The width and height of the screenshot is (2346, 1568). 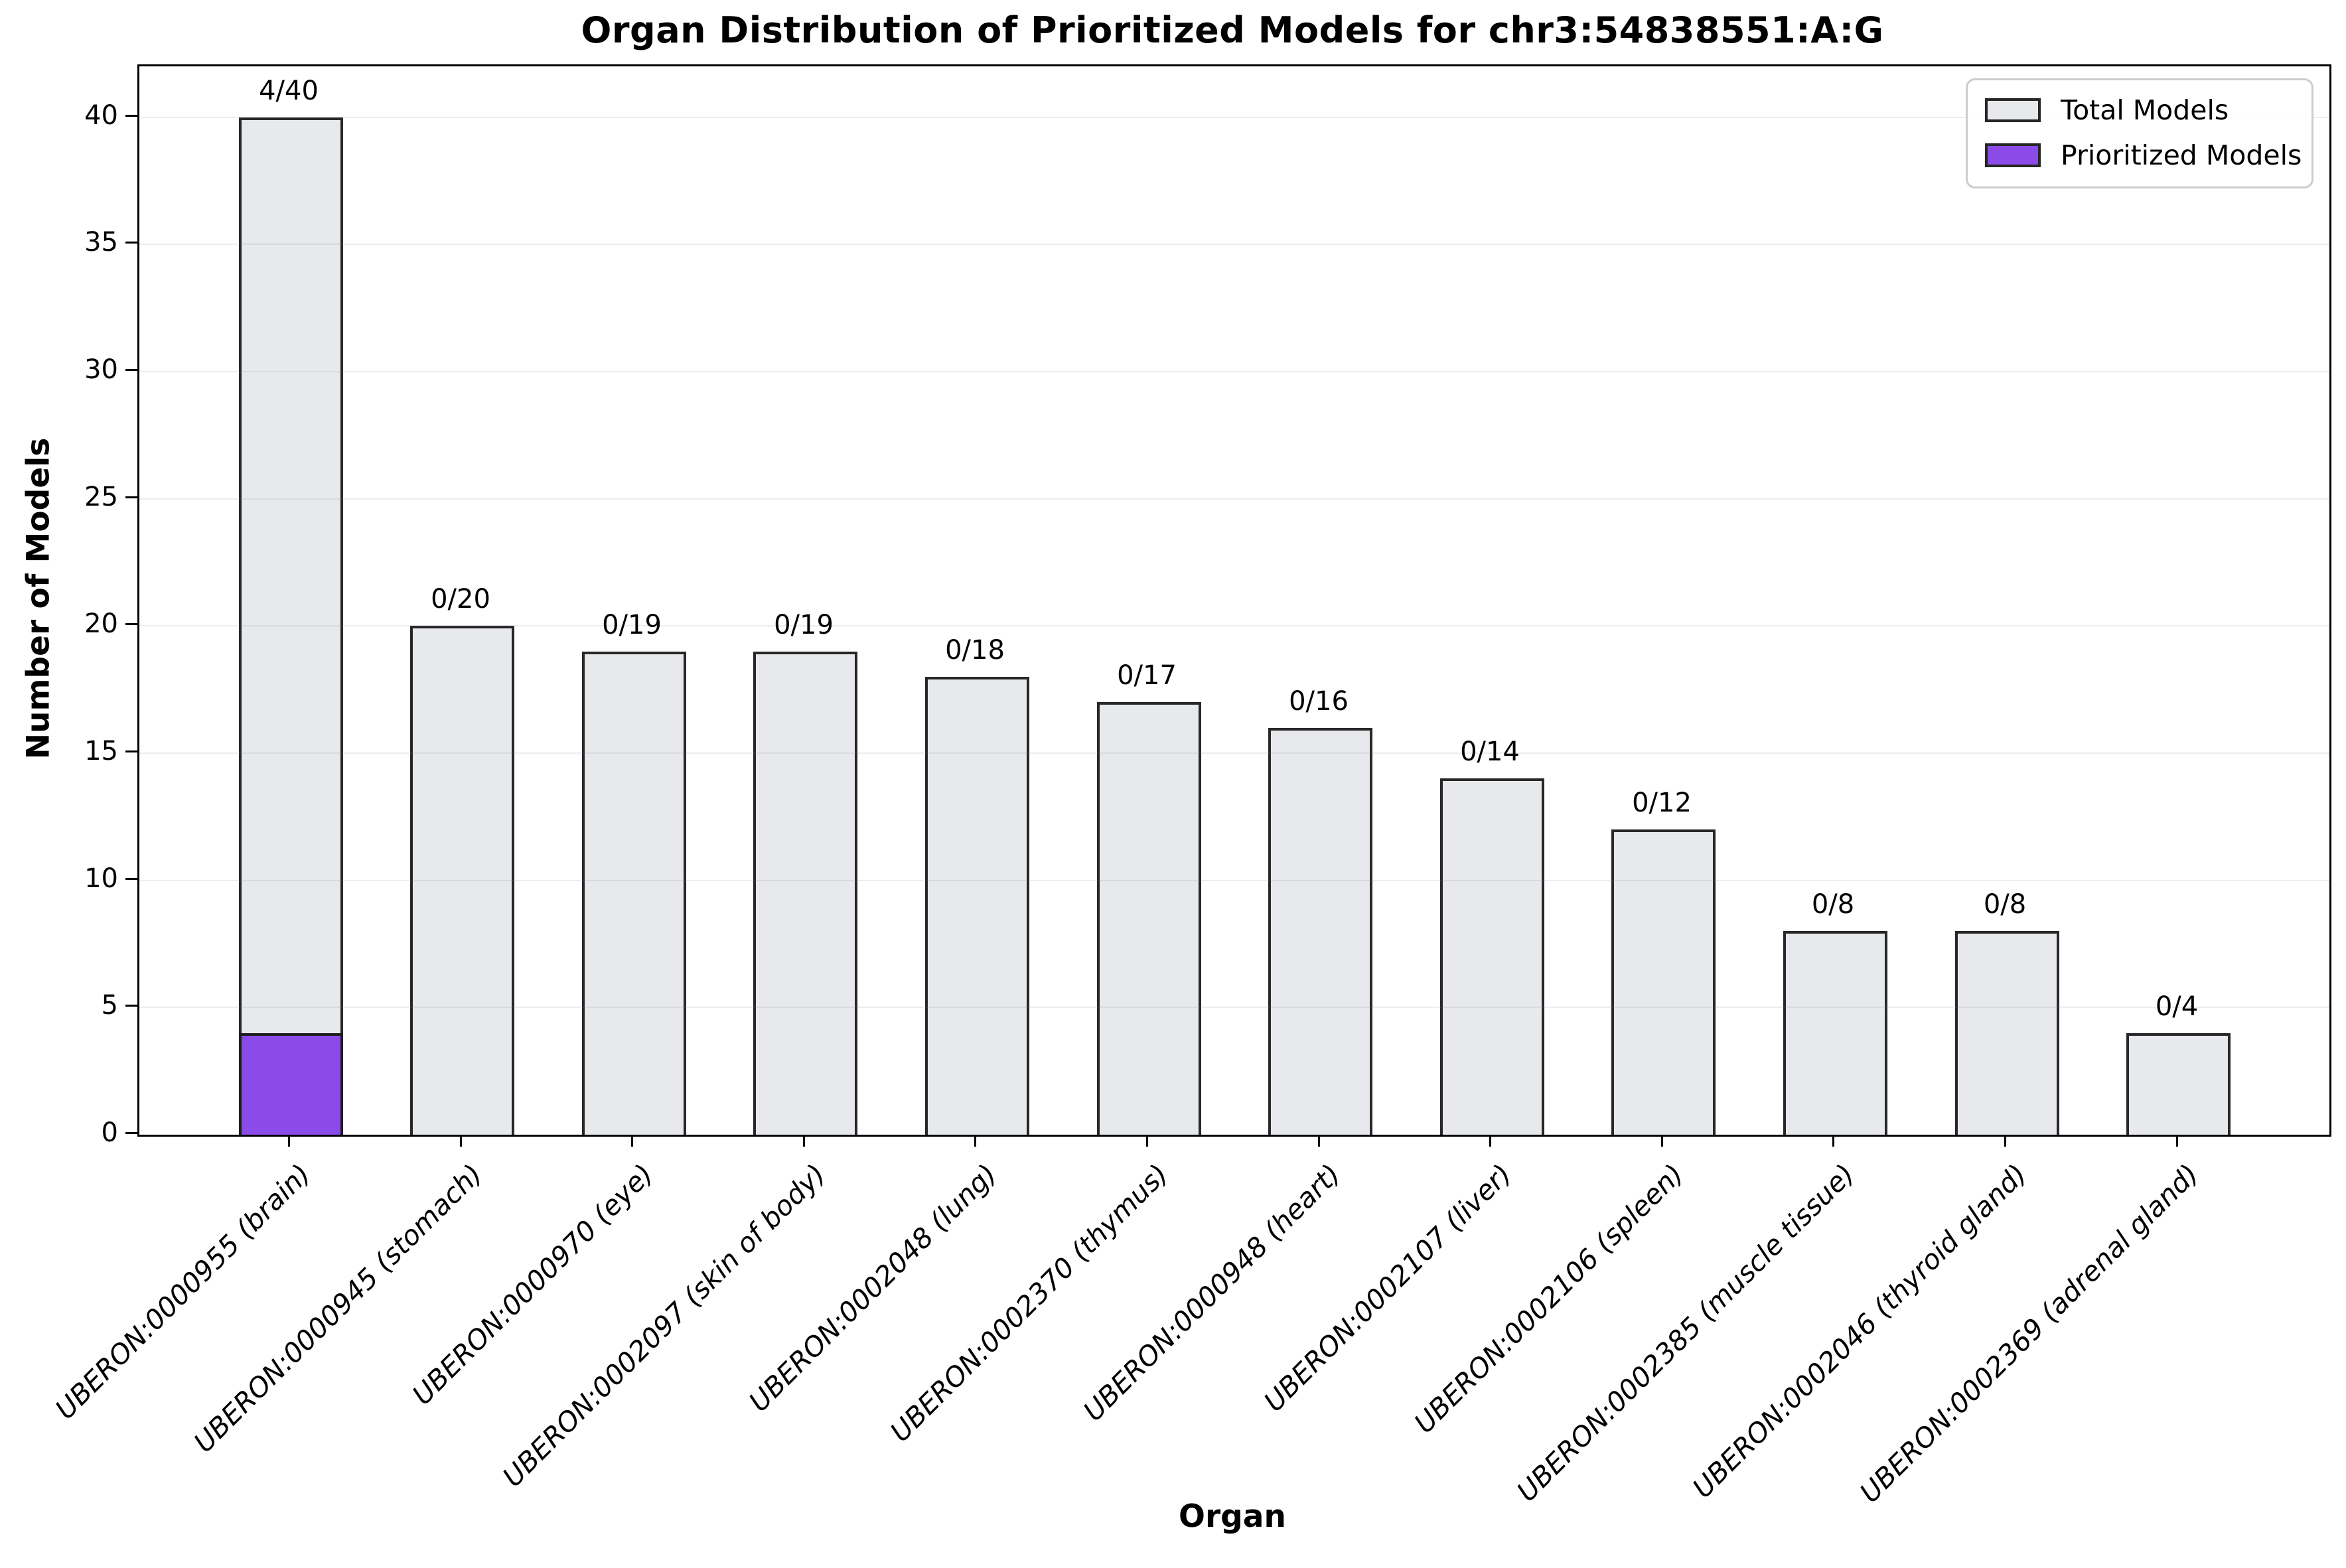 I want to click on legend-item-total-models: Total Models, so click(x=2139, y=110).